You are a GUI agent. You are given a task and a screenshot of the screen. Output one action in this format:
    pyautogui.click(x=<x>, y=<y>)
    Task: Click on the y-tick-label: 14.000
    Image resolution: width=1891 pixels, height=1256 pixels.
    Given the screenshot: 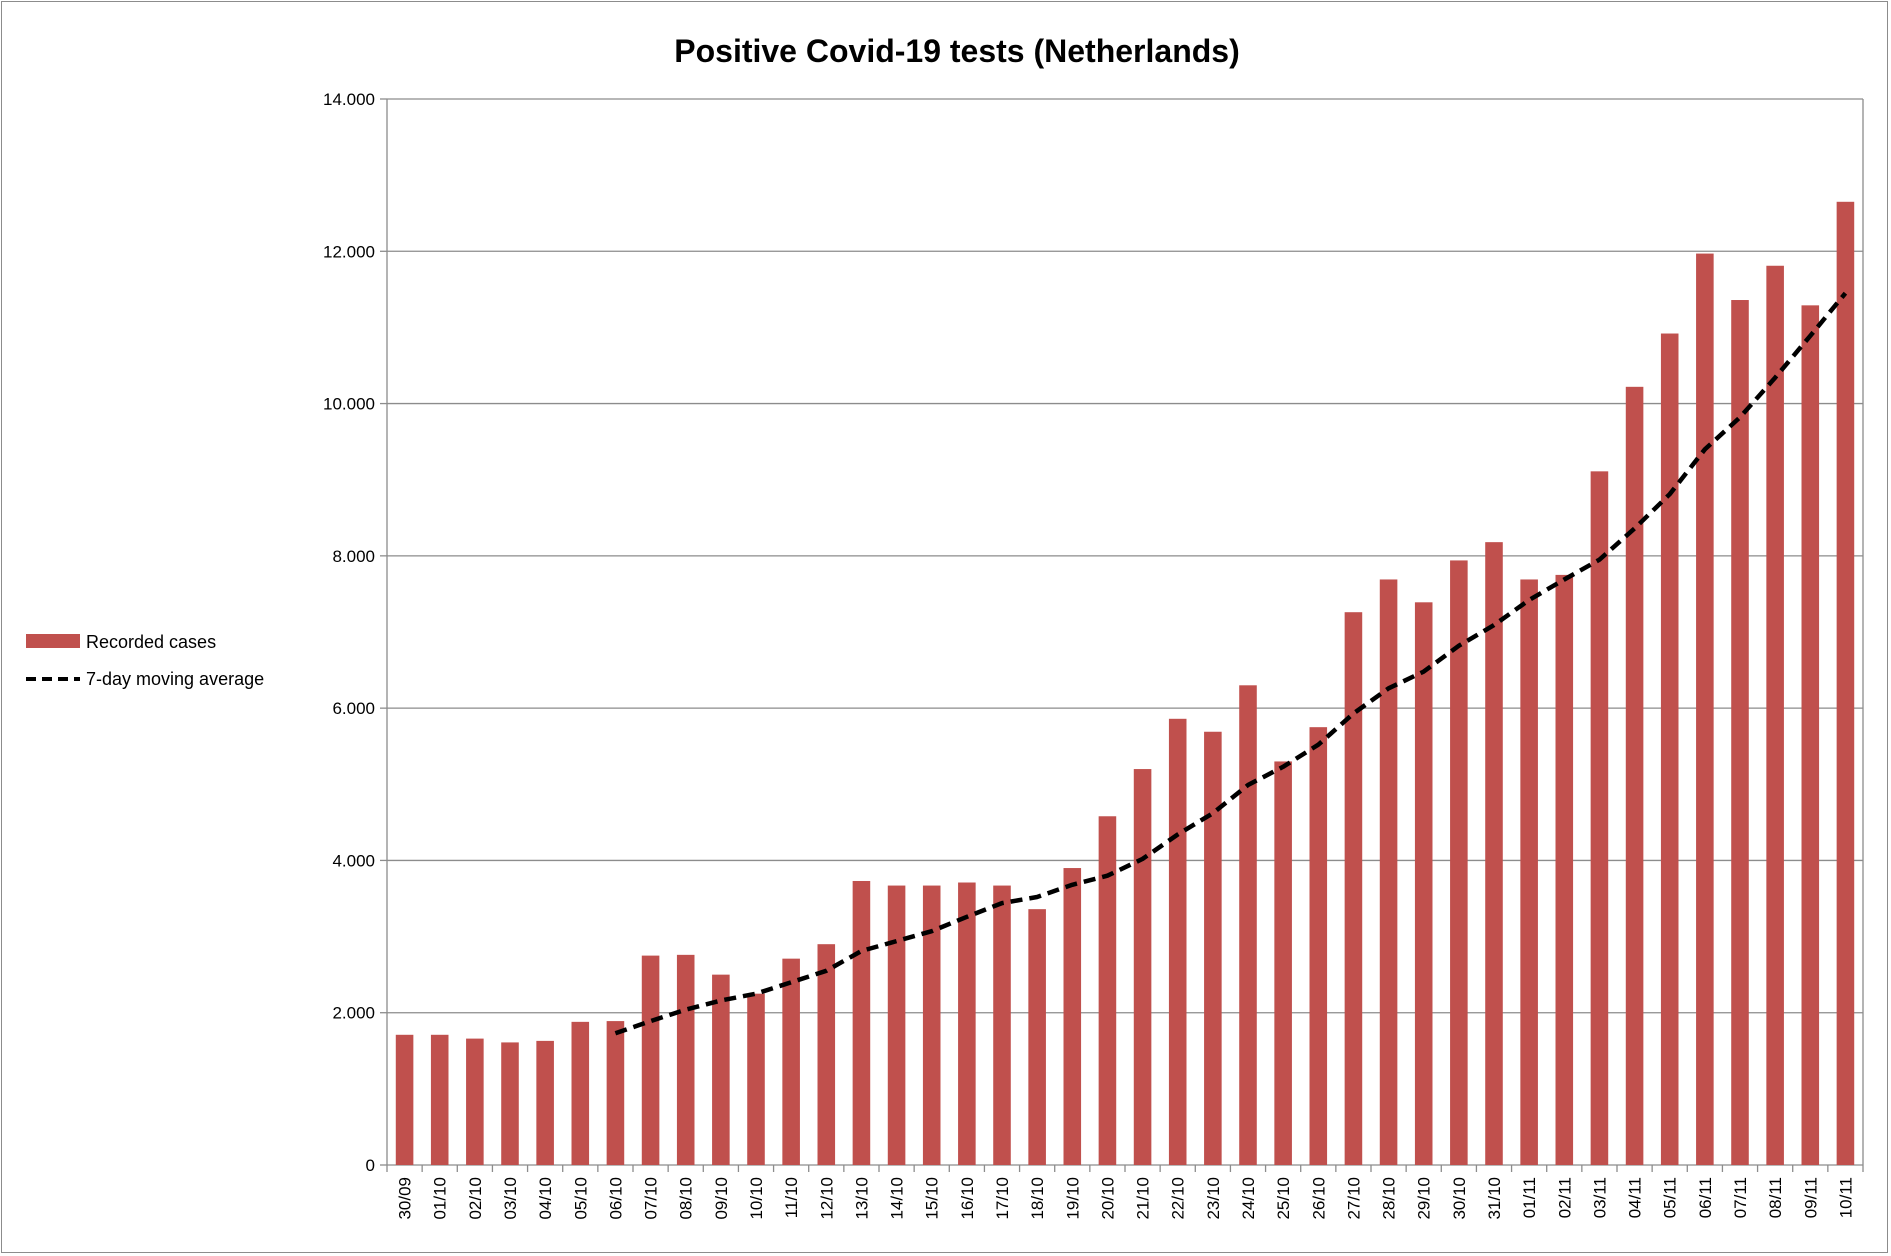 What is the action you would take?
    pyautogui.click(x=349, y=99)
    